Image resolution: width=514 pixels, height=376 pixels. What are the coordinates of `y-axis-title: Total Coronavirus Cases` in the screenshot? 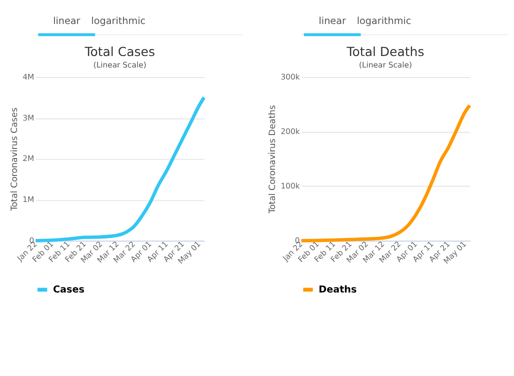 It's located at (15, 159).